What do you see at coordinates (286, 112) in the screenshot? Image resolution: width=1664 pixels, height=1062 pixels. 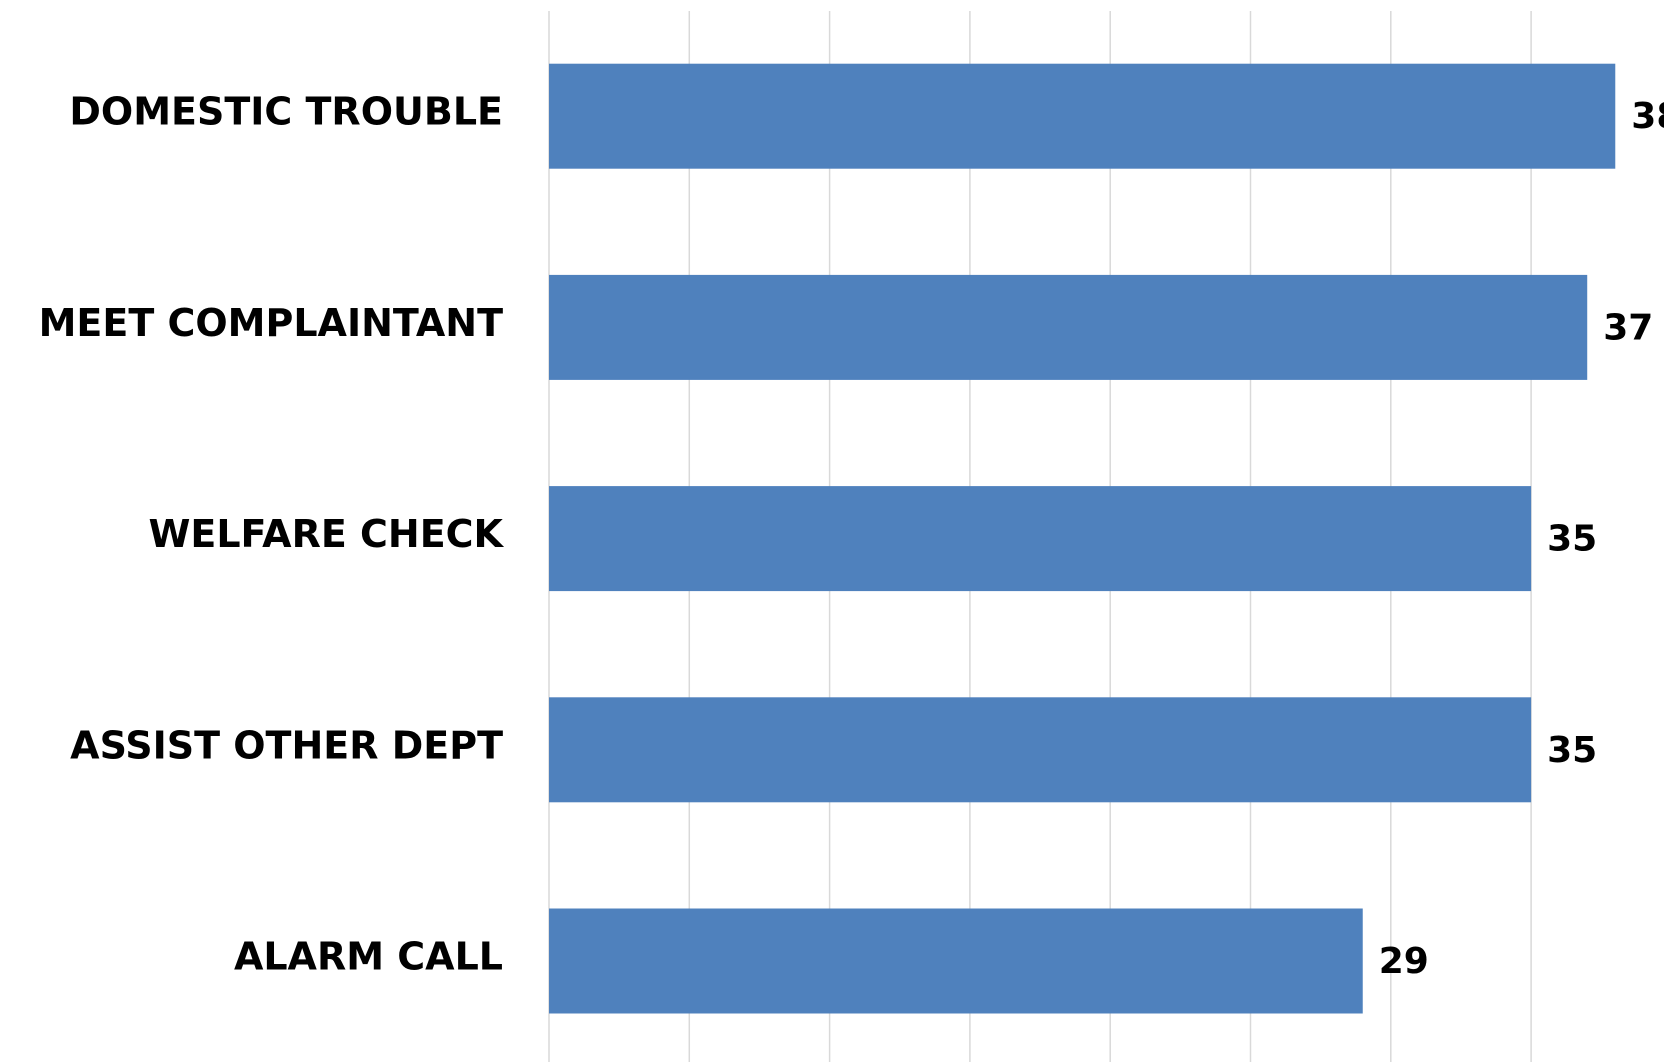 I see `category-label: DOMESTIC TROUBLE` at bounding box center [286, 112].